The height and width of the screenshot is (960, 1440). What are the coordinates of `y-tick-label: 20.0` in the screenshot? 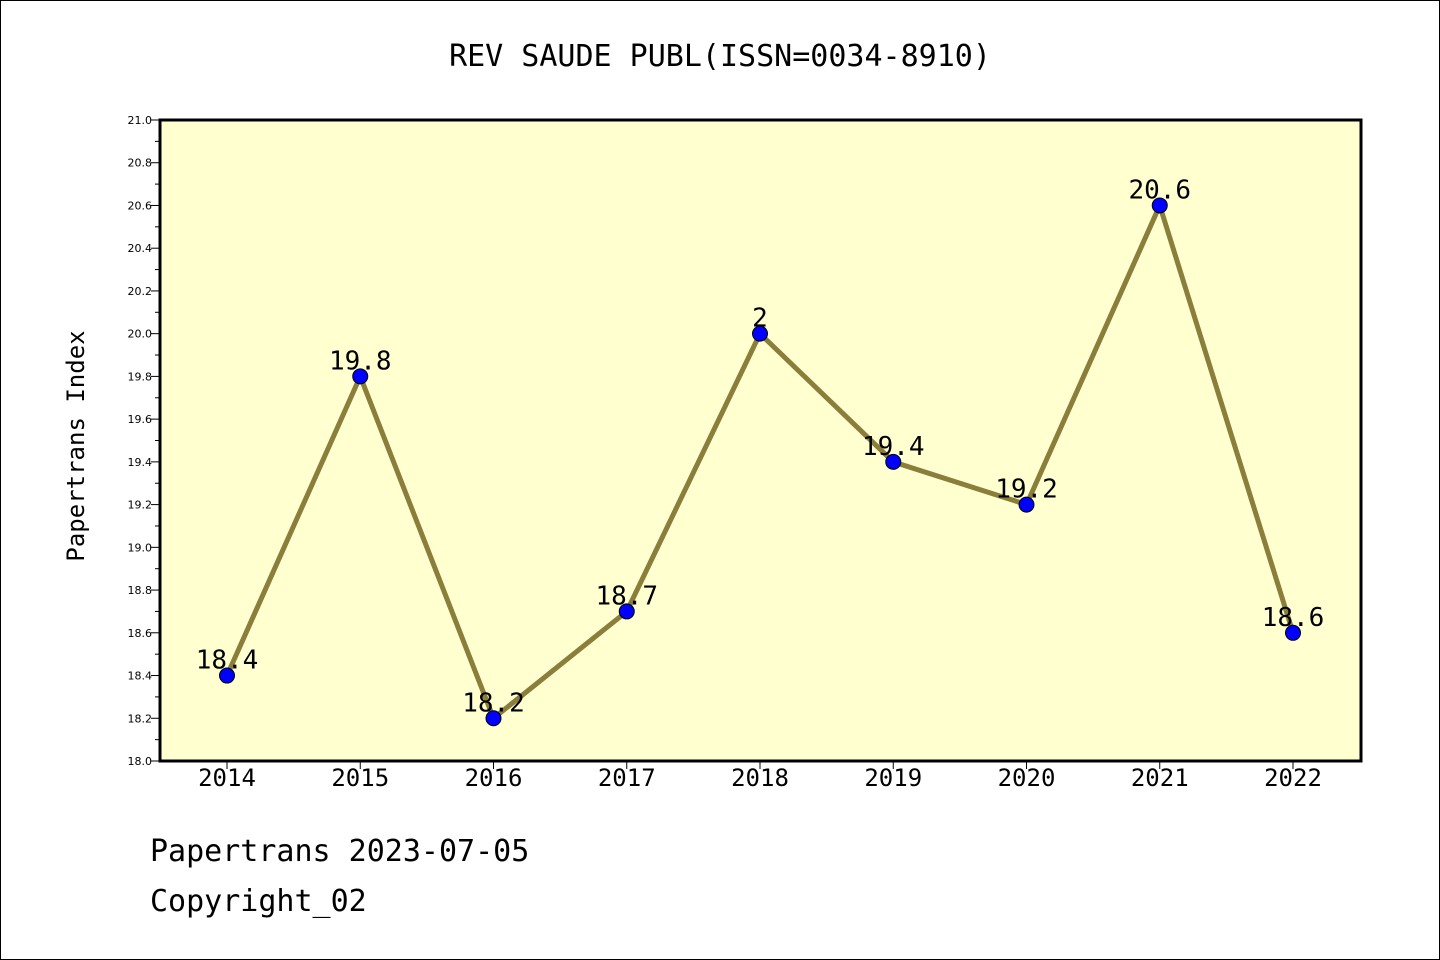 It's located at (140, 334).